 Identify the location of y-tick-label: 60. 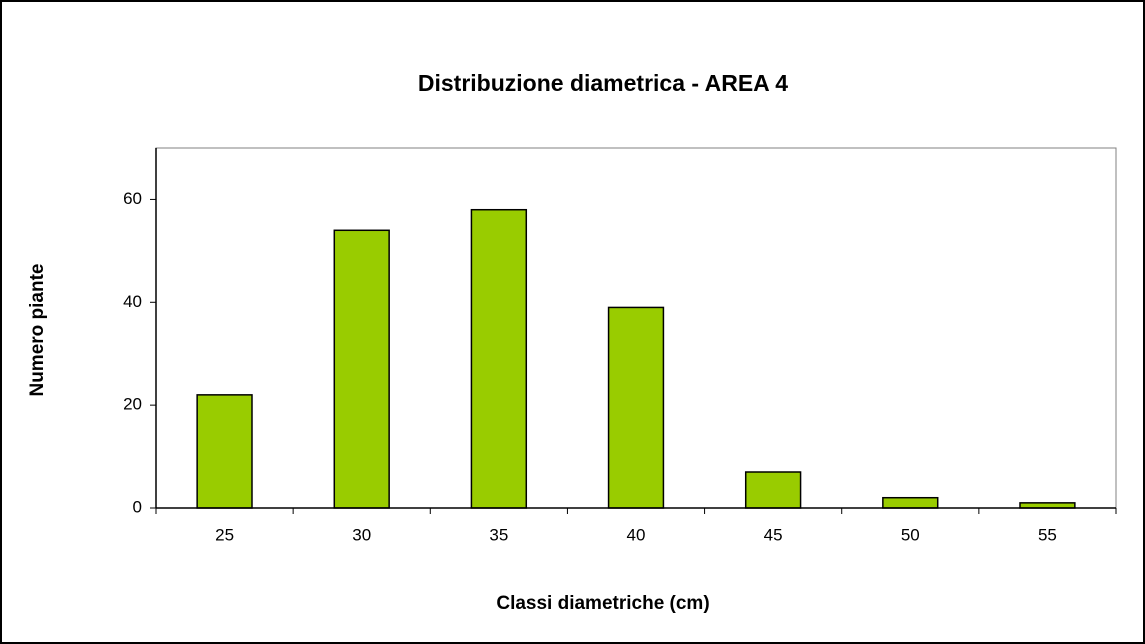
(132, 198).